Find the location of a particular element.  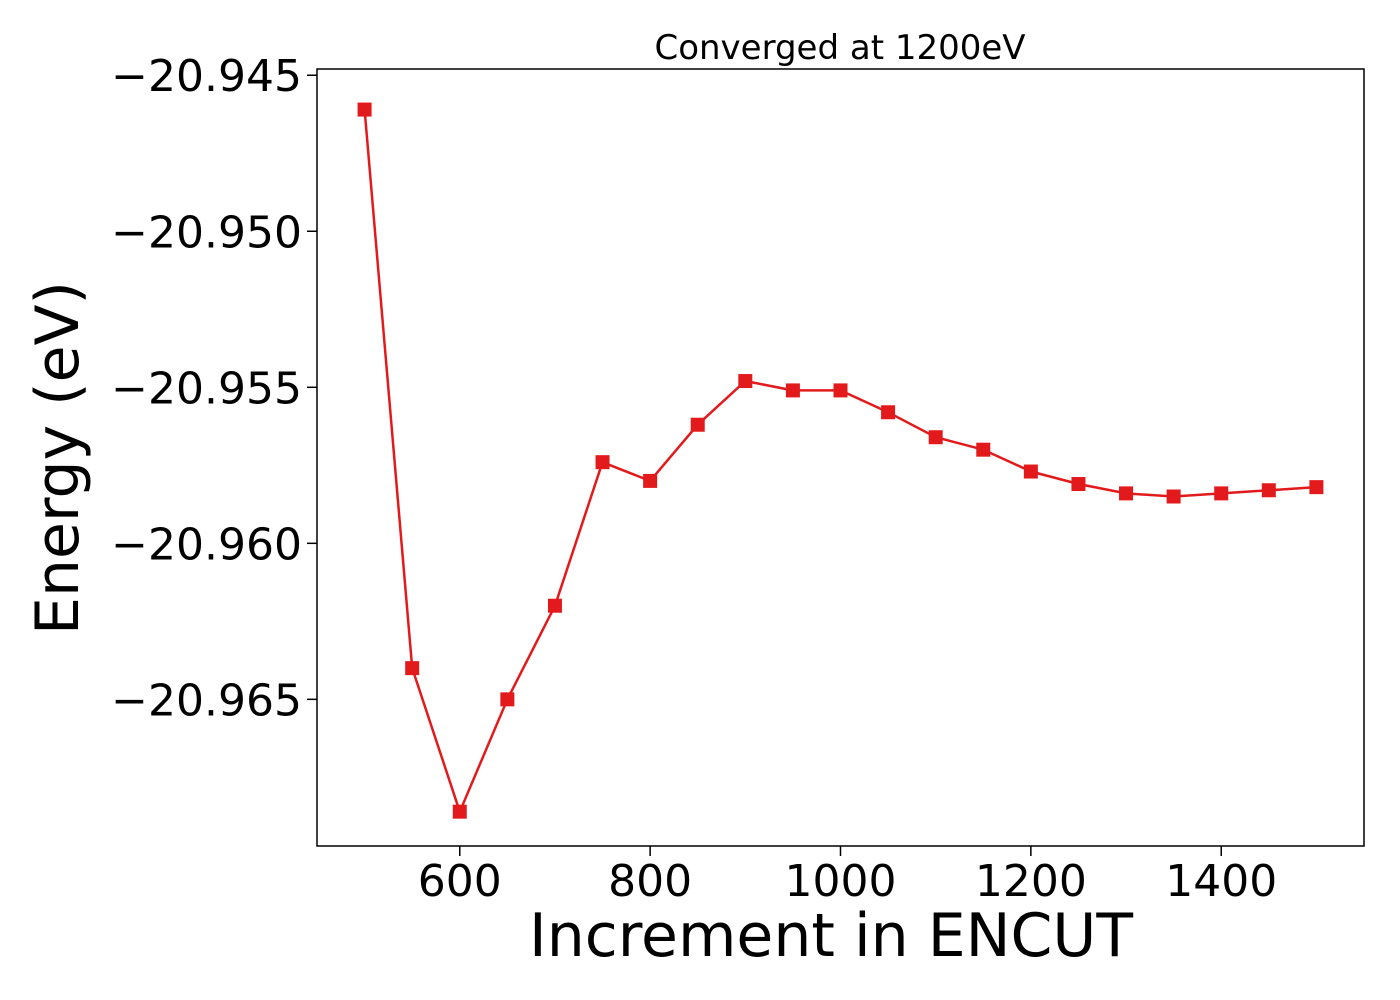

x-tick-label: 1000 is located at coordinates (841, 881).